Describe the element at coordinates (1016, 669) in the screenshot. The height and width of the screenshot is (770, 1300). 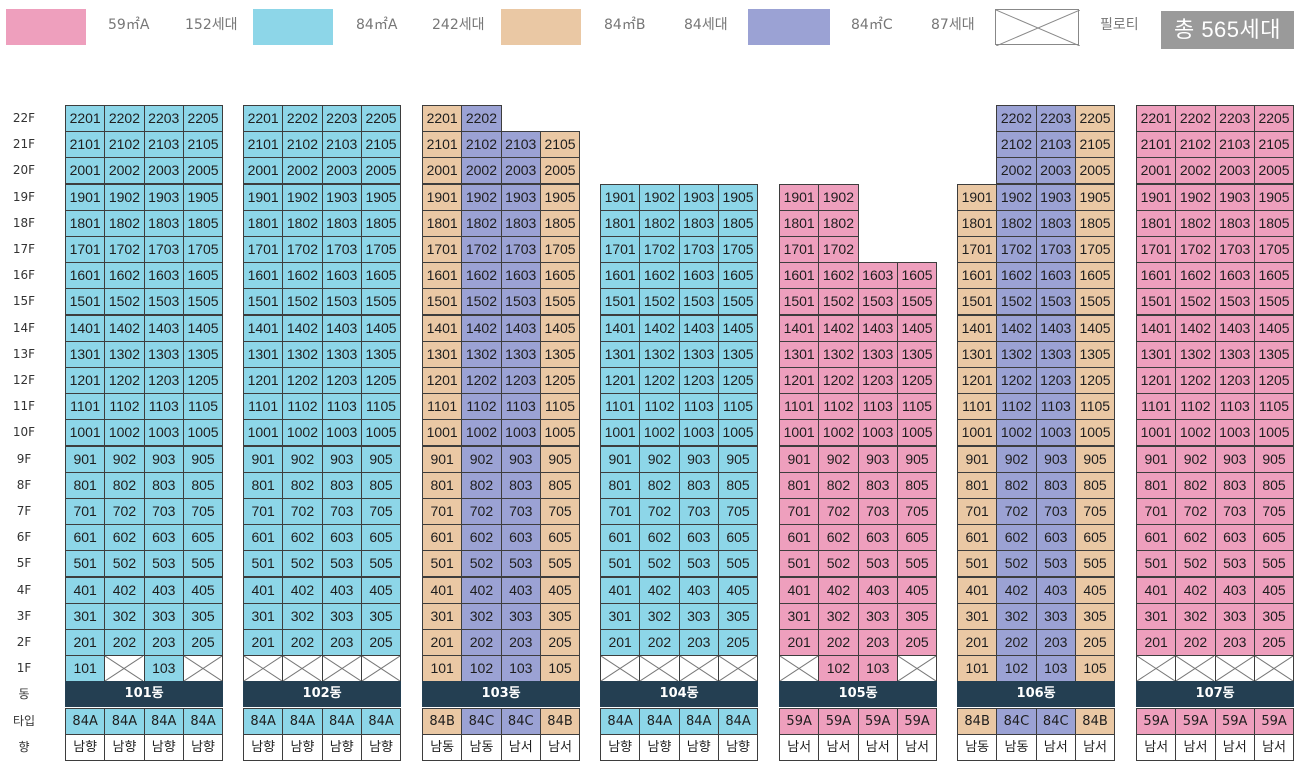
I see `unit-cell: 102` at that location.